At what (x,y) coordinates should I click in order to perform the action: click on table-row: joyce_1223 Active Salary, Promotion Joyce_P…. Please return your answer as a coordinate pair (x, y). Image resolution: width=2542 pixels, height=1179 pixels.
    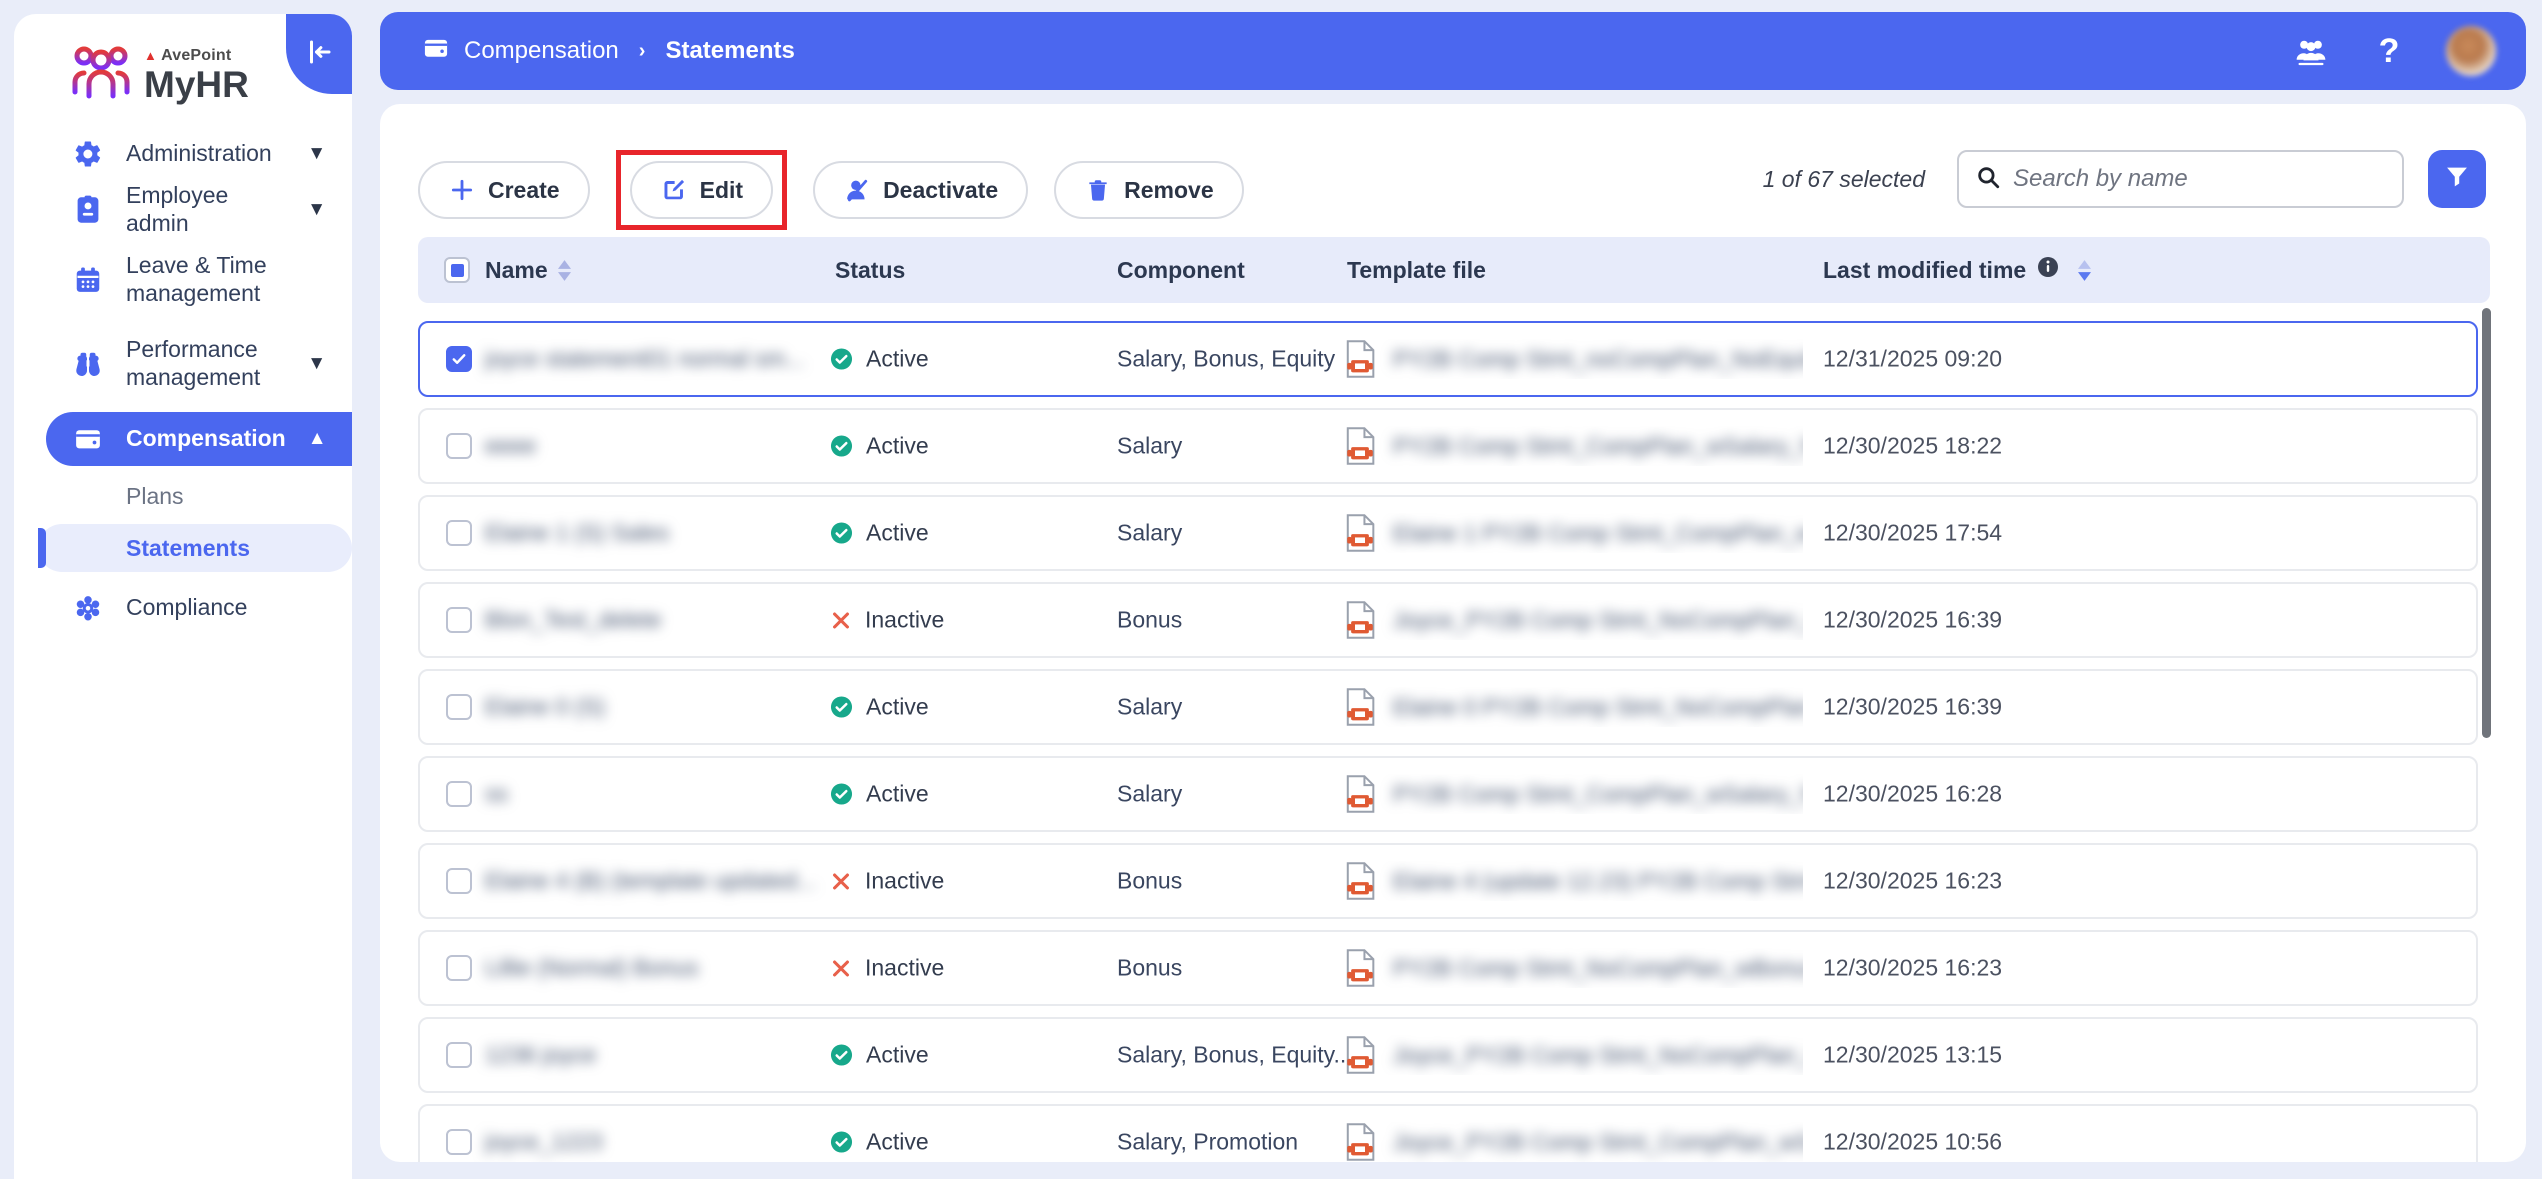
    Looking at the image, I should click on (1448, 1133).